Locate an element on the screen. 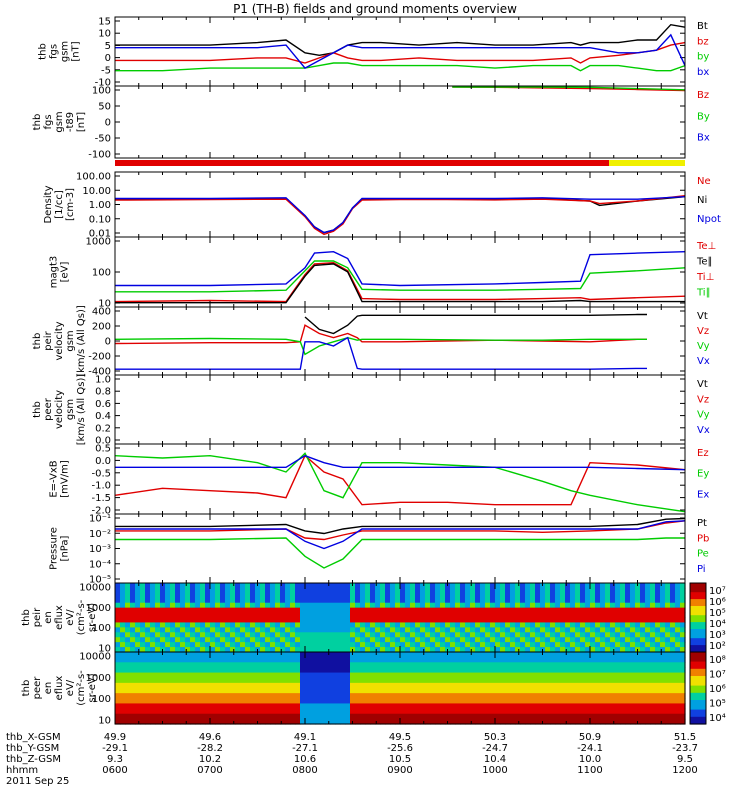 Image resolution: width=750 pixels, height=800 pixels. fgs_t89-legend-item: Bz is located at coordinates (703, 95).